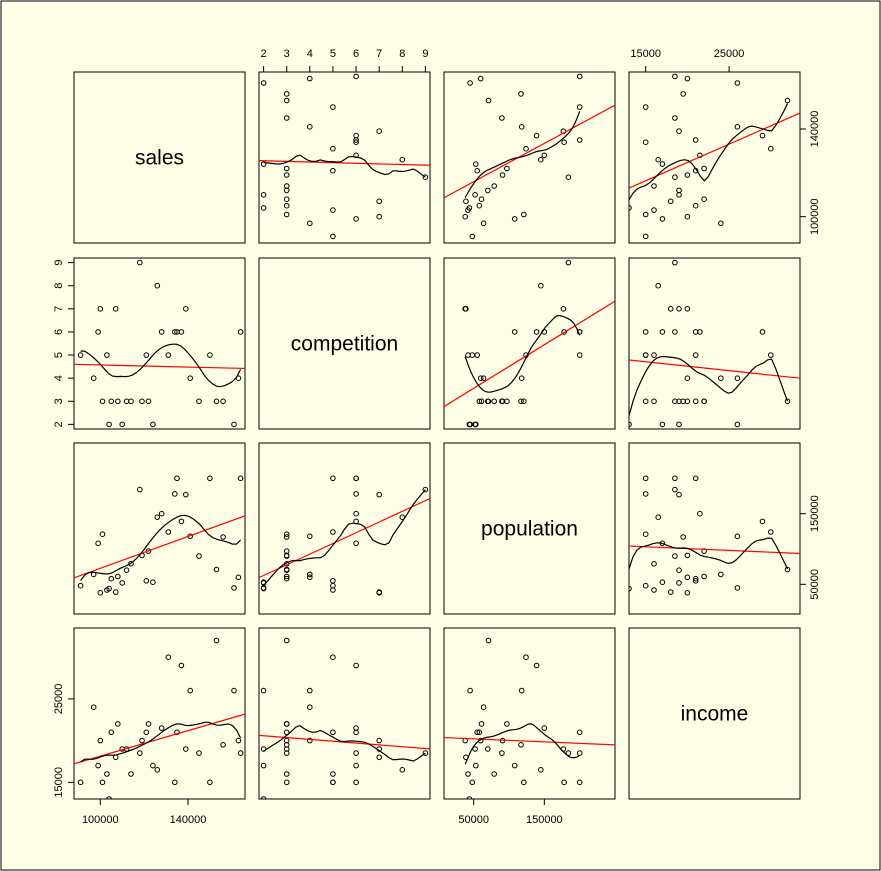 This screenshot has height=871, width=881. I want to click on panel-competition-vs-population, so click(529, 343).